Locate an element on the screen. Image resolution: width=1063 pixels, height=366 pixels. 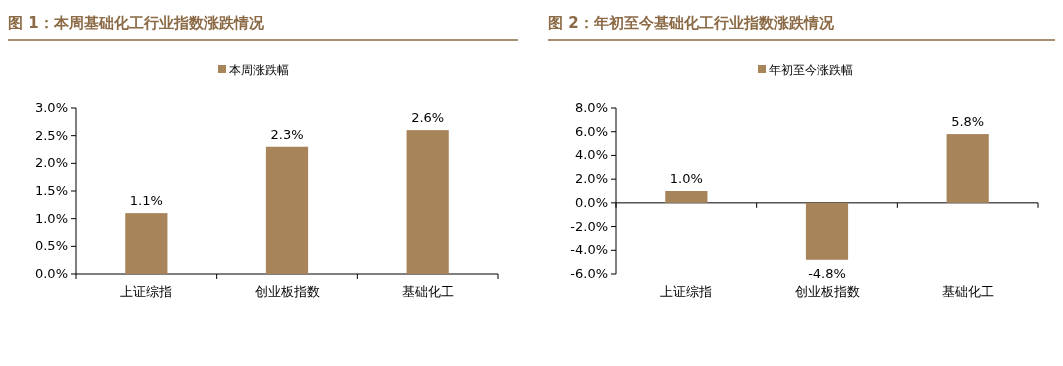
y-tick-label: 0.5% is located at coordinates (51, 246).